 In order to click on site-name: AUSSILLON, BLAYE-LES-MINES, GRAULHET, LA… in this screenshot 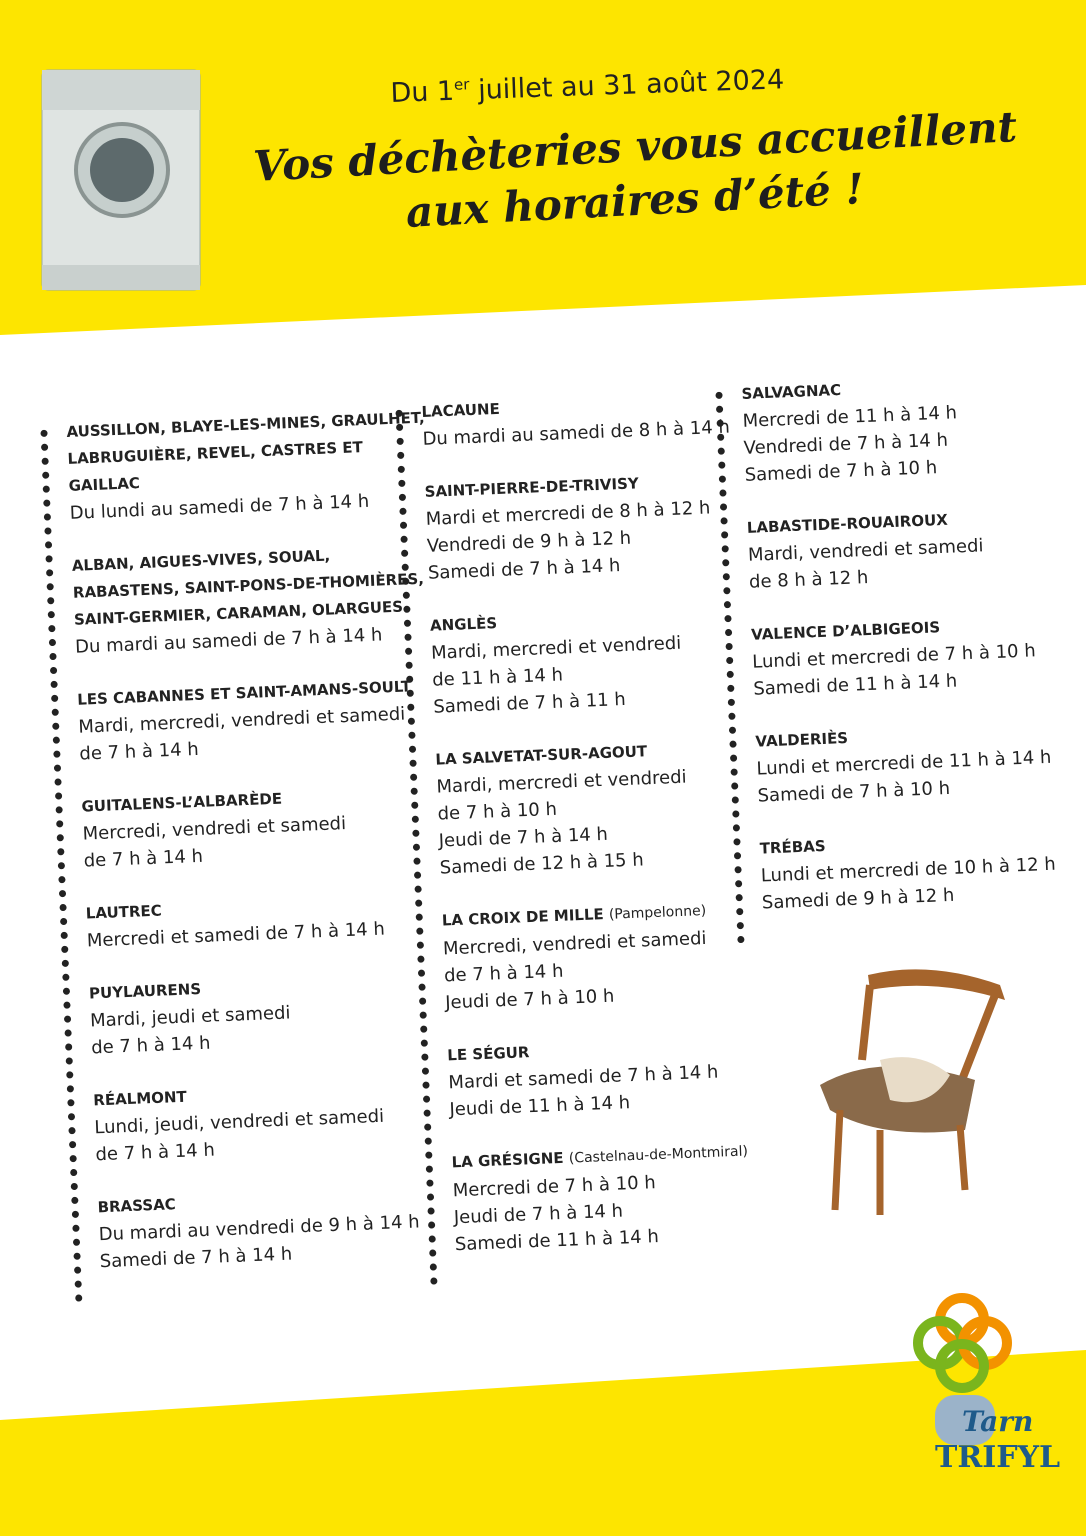, I will do `click(247, 452)`.